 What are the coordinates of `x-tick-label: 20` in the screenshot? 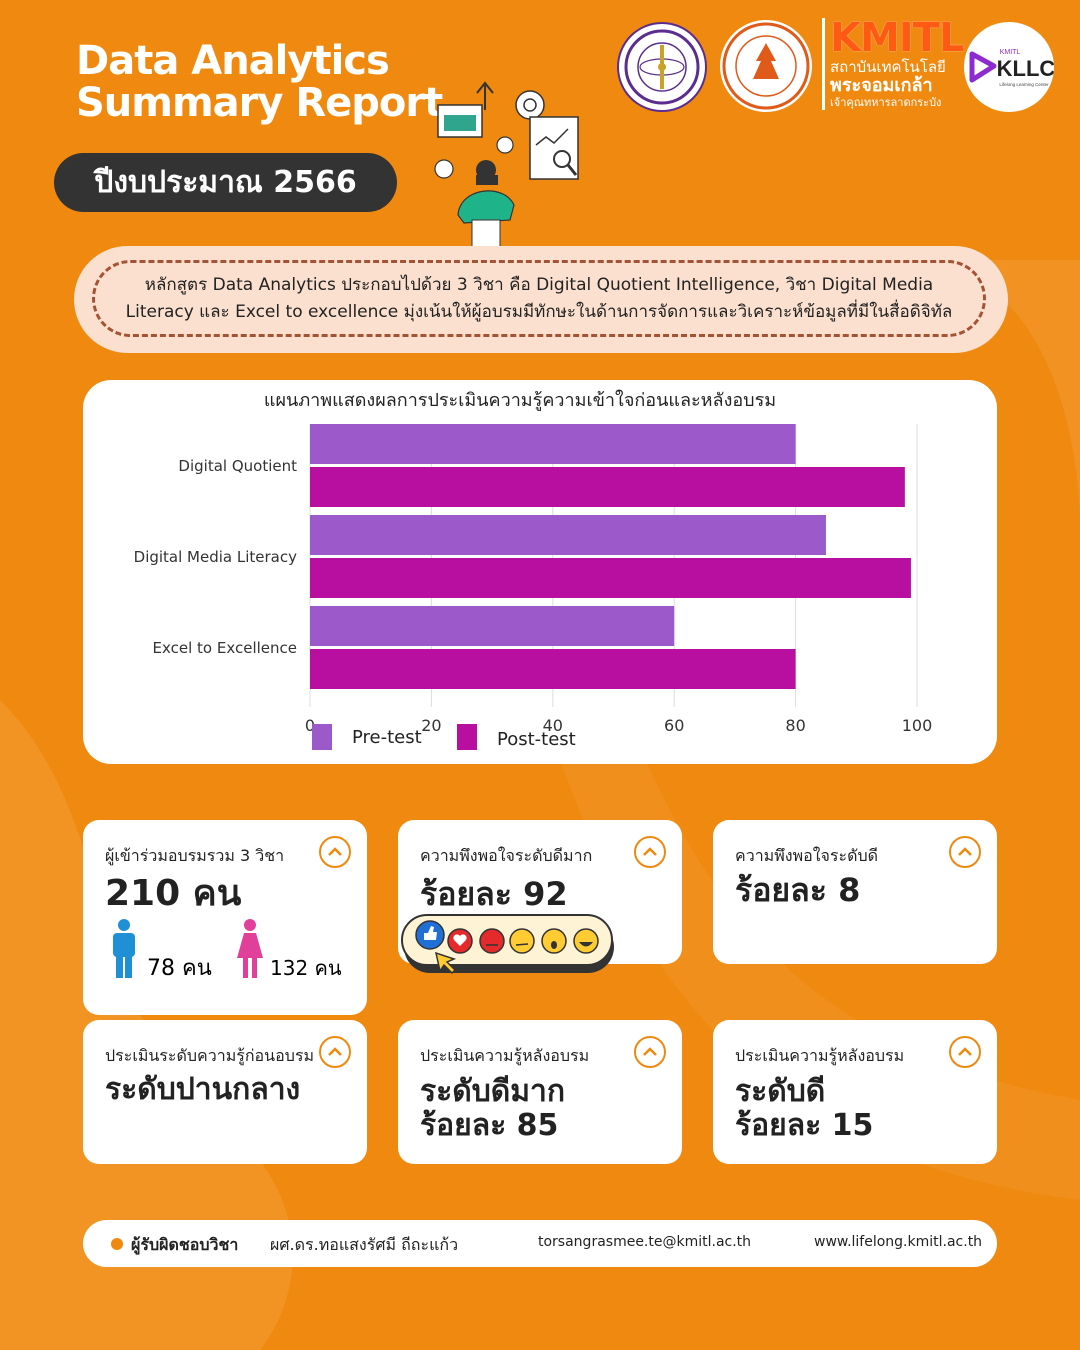 It's located at (431, 725).